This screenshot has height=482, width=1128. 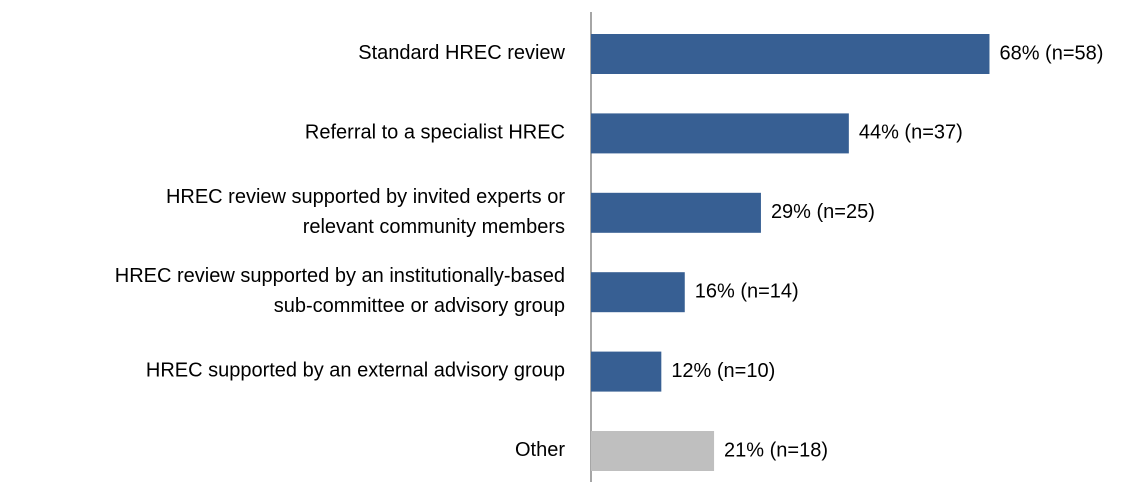 What do you see at coordinates (911, 133) in the screenshot?
I see `value-label: 44% (n=37)` at bounding box center [911, 133].